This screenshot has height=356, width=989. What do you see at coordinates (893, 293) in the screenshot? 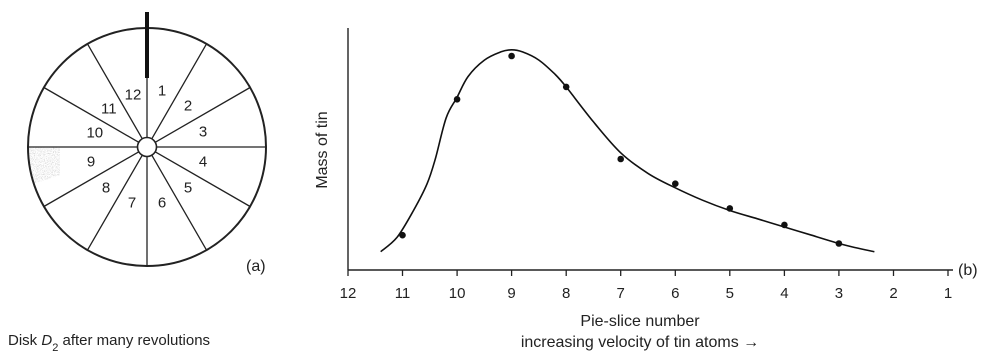
I see `x-tick-label: 2` at bounding box center [893, 293].